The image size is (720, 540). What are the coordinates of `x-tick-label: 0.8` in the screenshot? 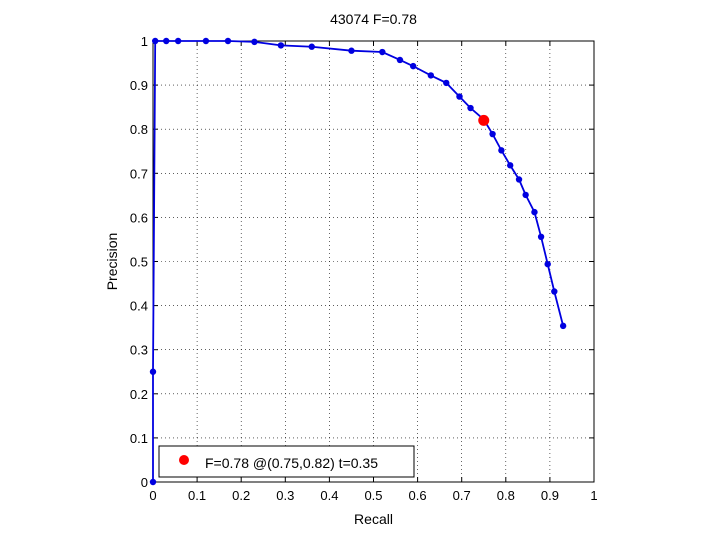 It's located at (506, 495).